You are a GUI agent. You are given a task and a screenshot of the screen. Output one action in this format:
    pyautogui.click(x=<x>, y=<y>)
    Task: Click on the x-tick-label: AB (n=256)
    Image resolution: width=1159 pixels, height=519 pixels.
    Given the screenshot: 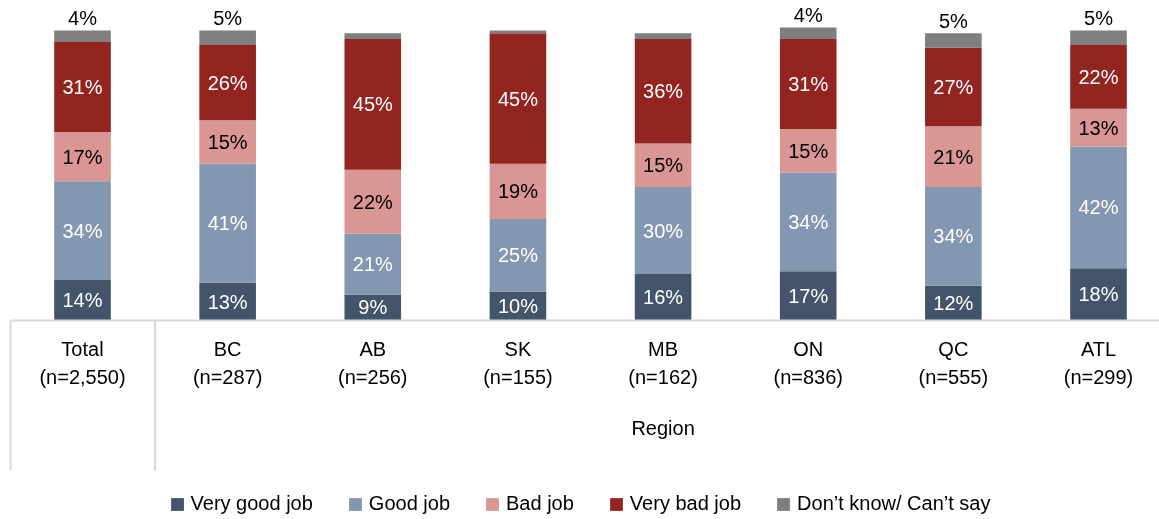 What is the action you would take?
    pyautogui.click(x=373, y=363)
    